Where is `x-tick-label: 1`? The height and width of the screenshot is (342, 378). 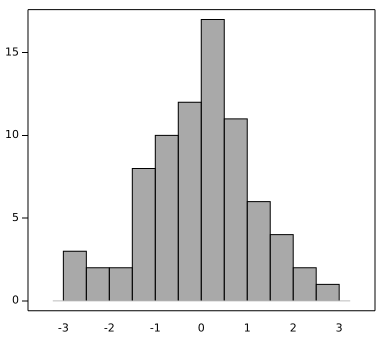 x-tick-label: 1 is located at coordinates (247, 327).